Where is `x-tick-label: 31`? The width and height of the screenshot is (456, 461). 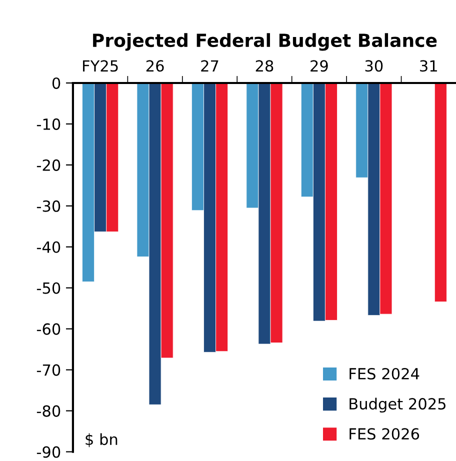 x-tick-label: 31 is located at coordinates (428, 66).